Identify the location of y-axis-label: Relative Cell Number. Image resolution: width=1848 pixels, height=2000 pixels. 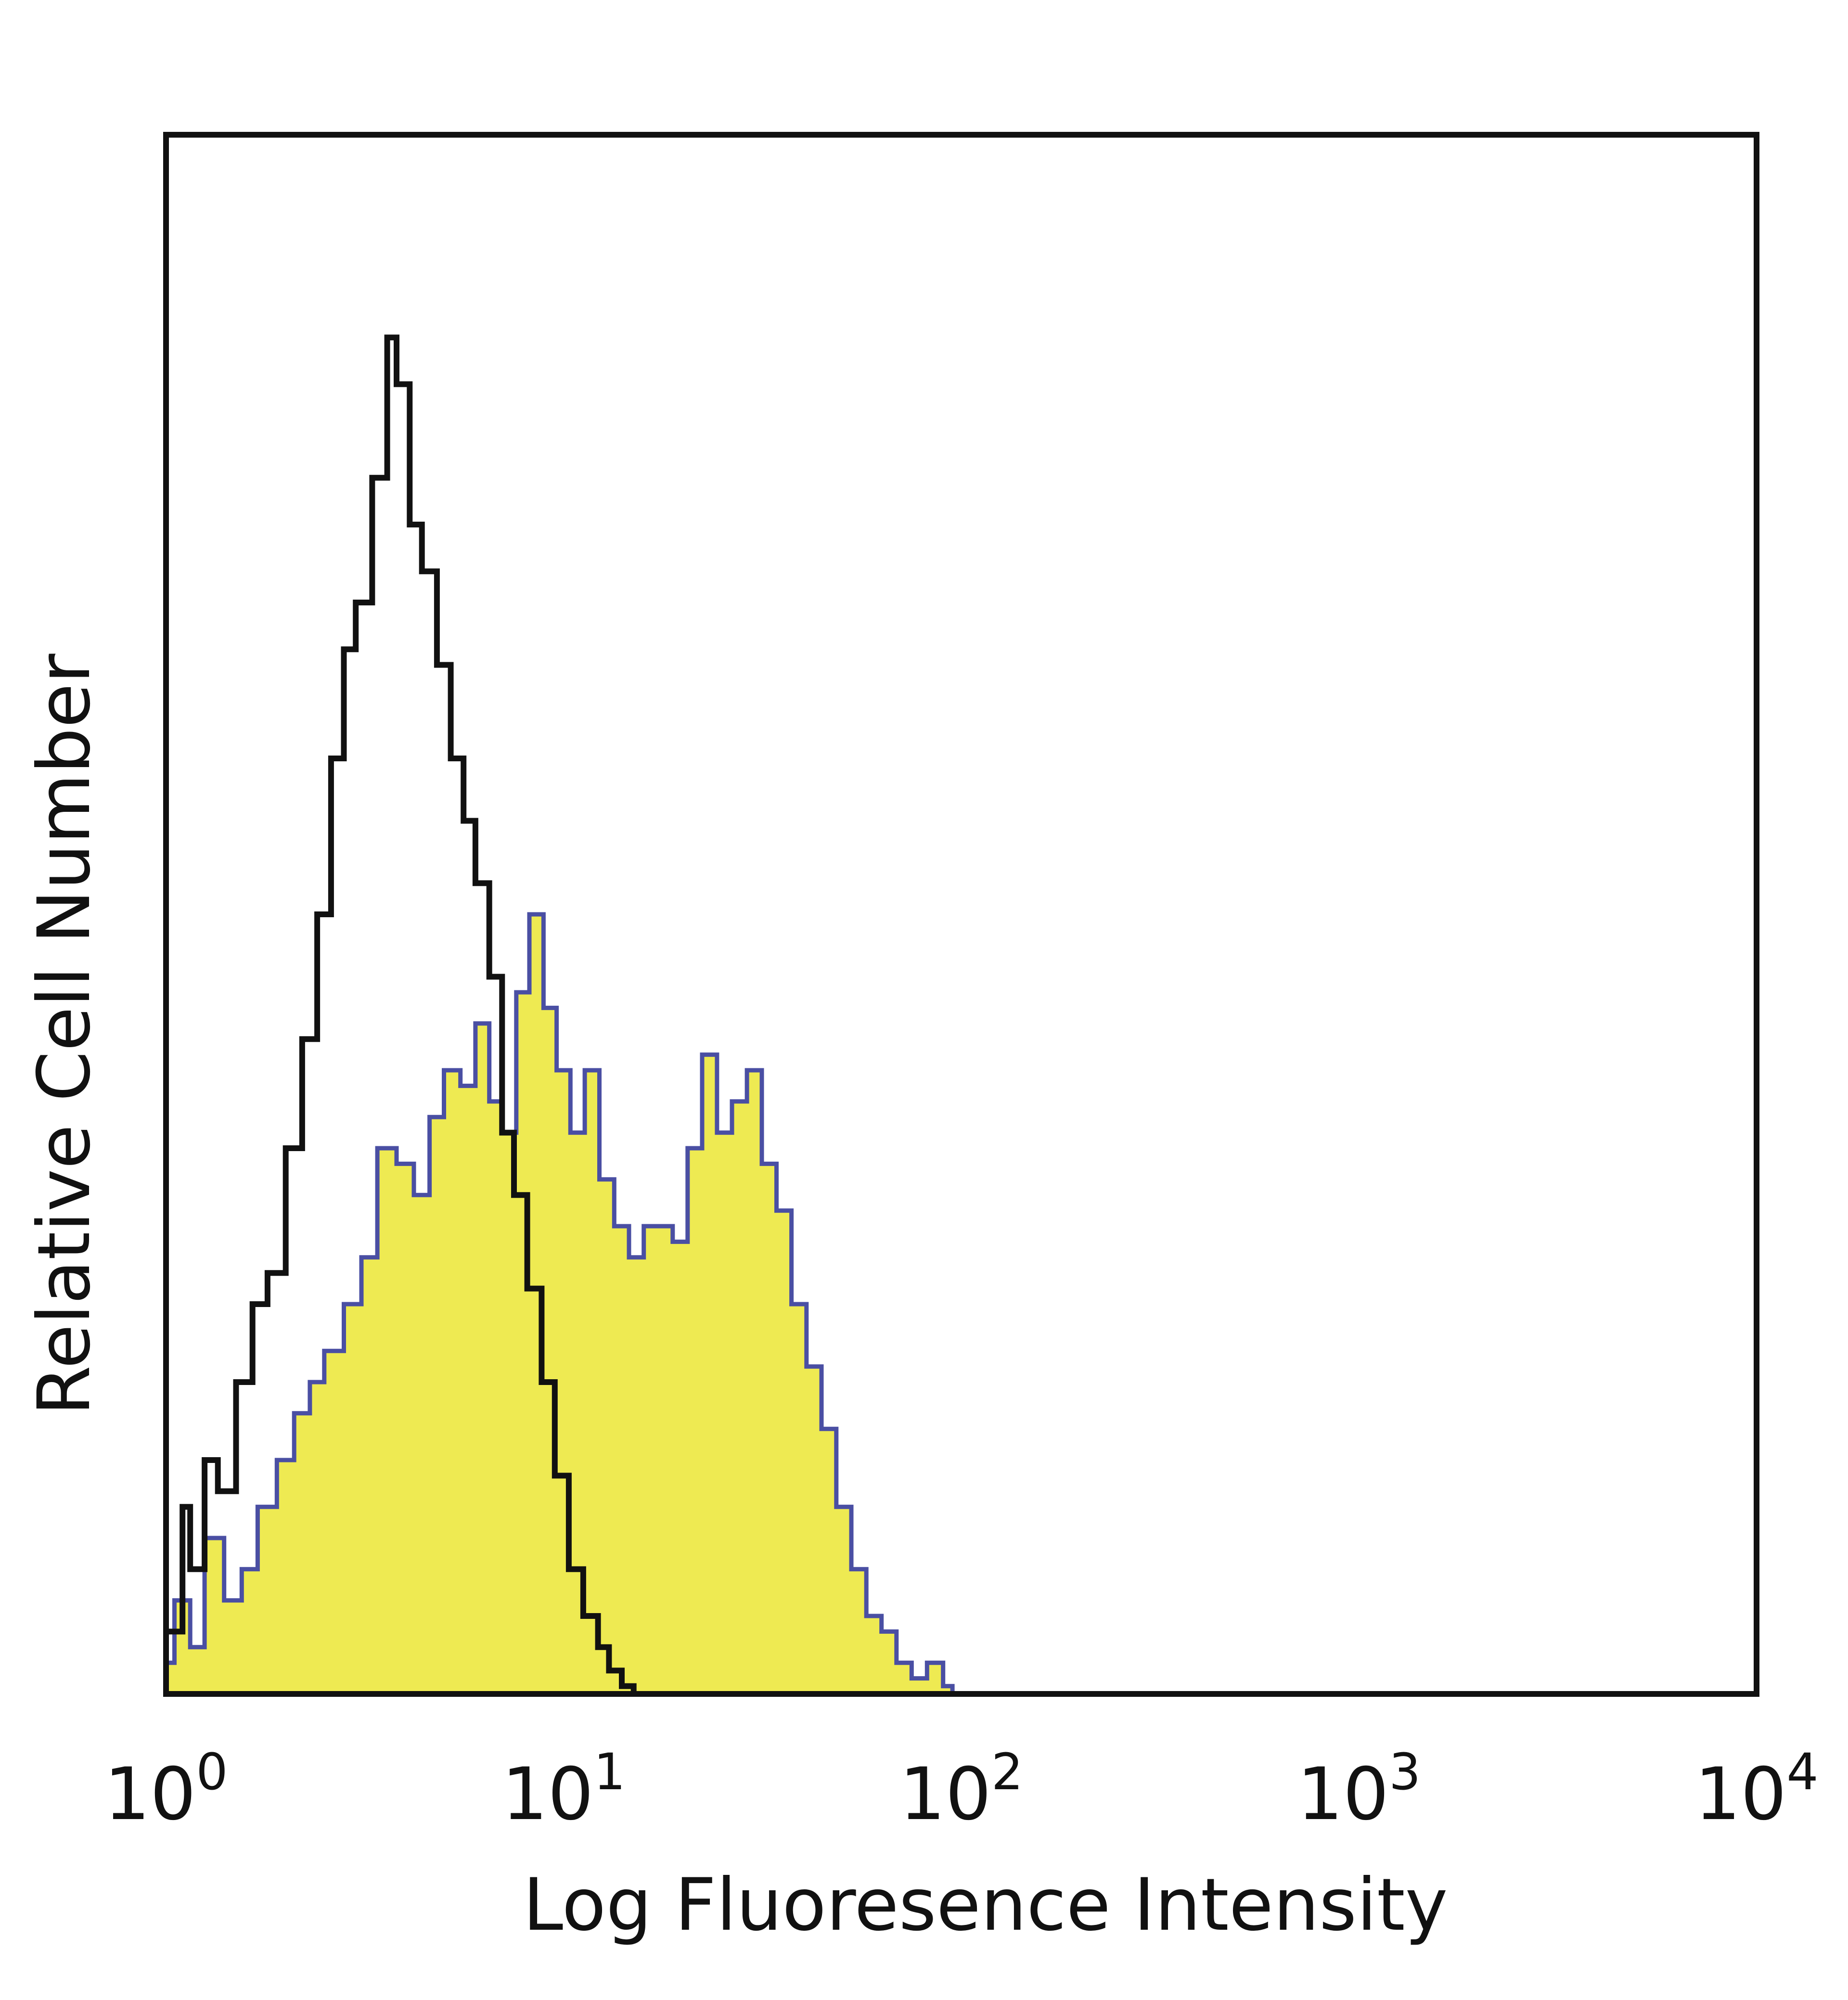
(64, 1035).